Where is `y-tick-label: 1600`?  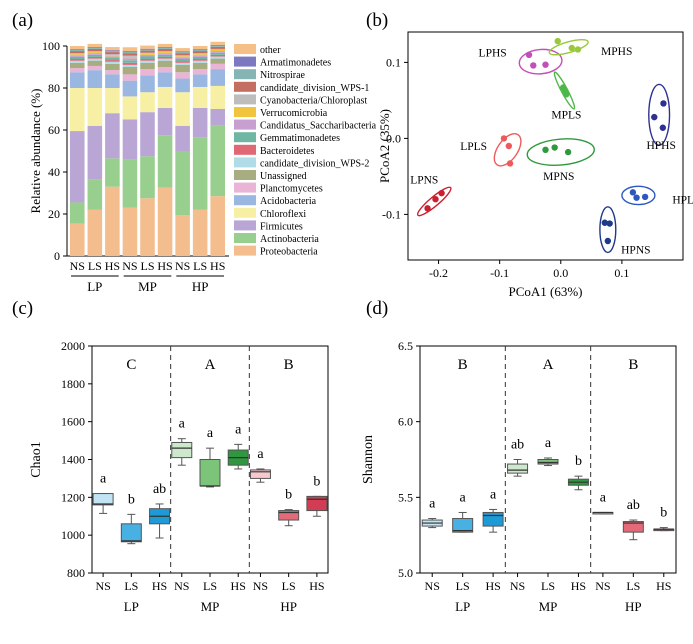
y-tick-label: 1600 is located at coordinates (73, 422).